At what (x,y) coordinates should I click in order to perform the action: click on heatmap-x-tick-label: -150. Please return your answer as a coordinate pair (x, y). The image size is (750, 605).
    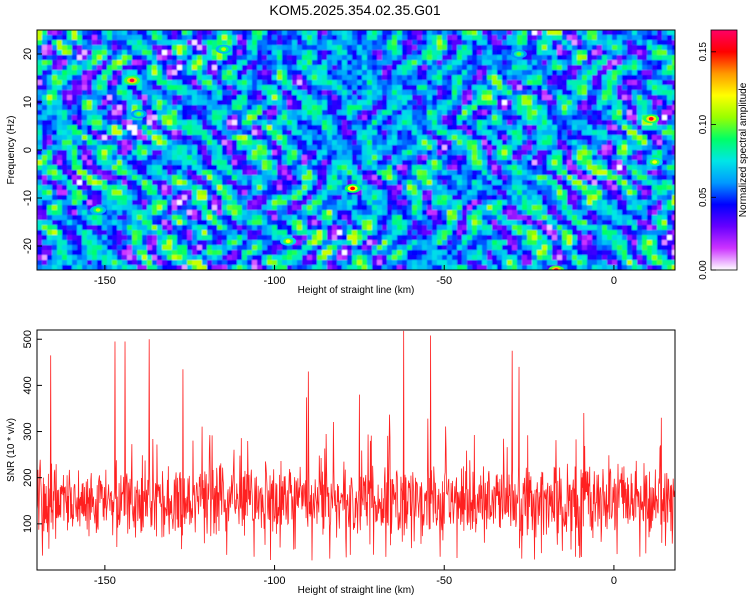
    Looking at the image, I should click on (105, 281).